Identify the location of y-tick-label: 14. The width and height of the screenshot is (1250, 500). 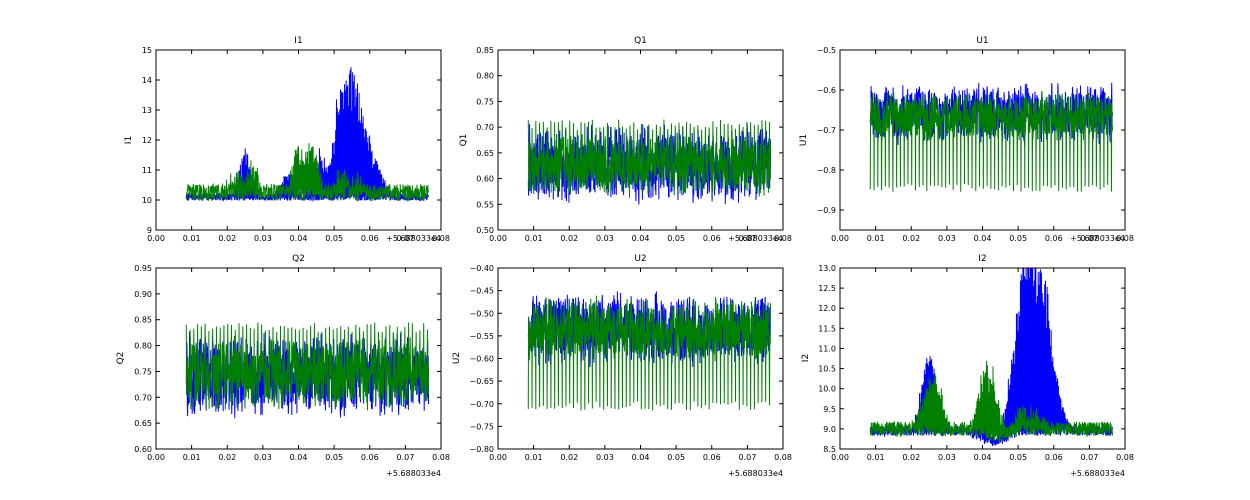
(147, 80).